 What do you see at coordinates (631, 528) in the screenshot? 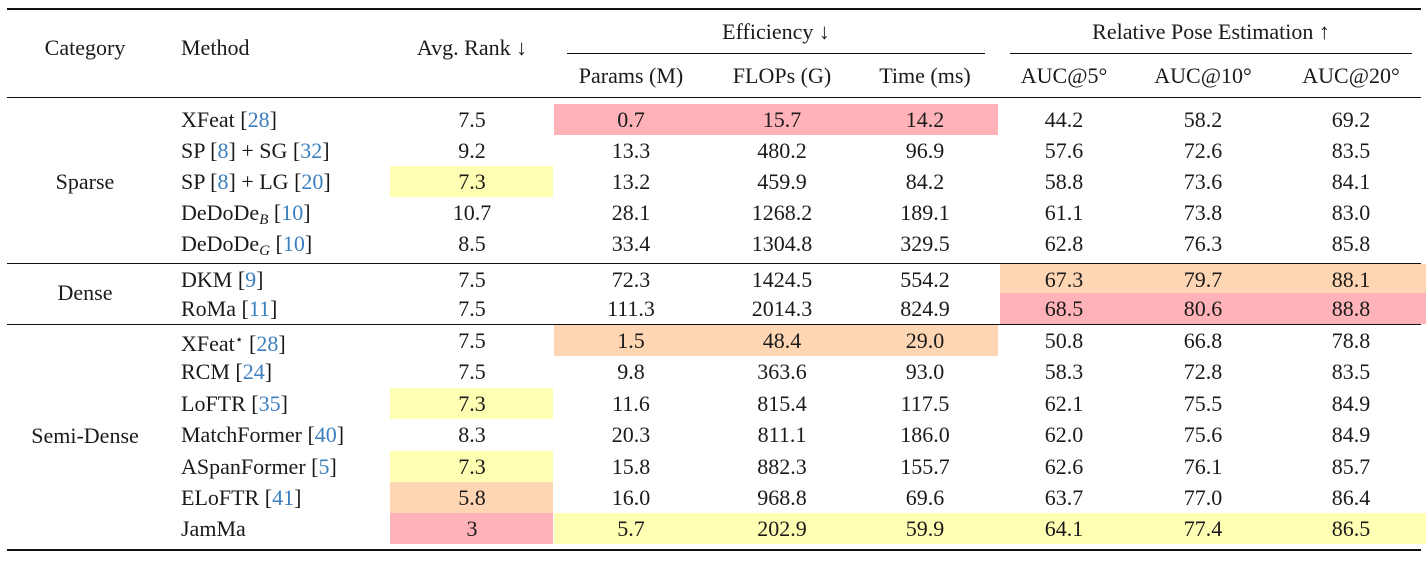
I see `cell-params: 5.7` at bounding box center [631, 528].